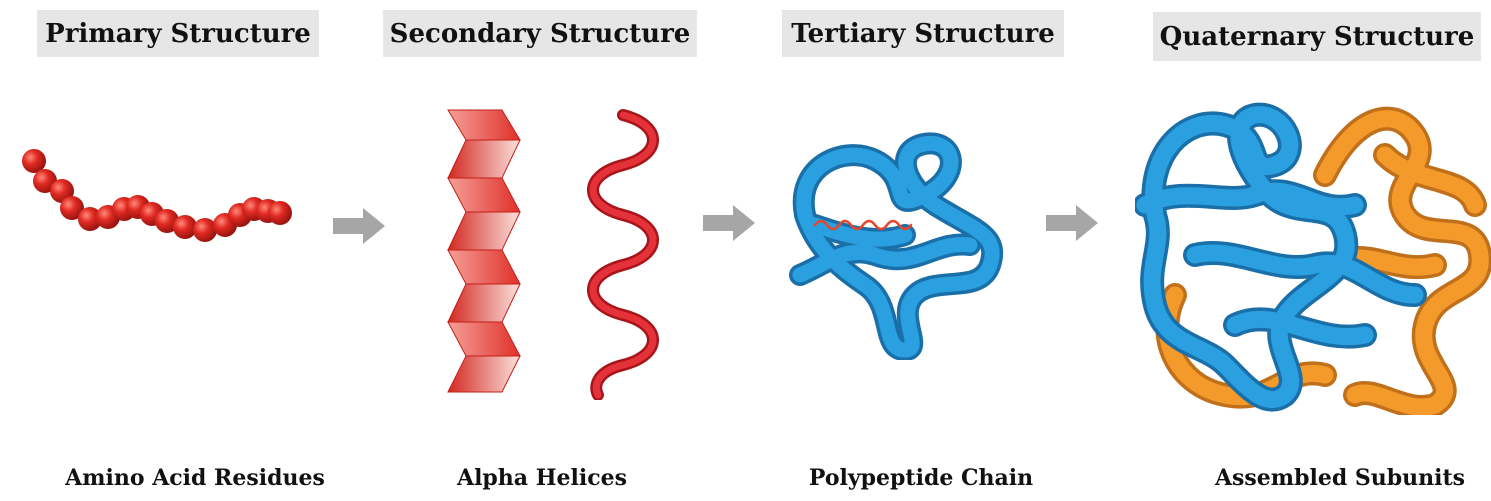 The height and width of the screenshot is (501, 1491). What do you see at coordinates (195, 478) in the screenshot?
I see `caption-amino-acid-residues: Amino Acid Residues` at bounding box center [195, 478].